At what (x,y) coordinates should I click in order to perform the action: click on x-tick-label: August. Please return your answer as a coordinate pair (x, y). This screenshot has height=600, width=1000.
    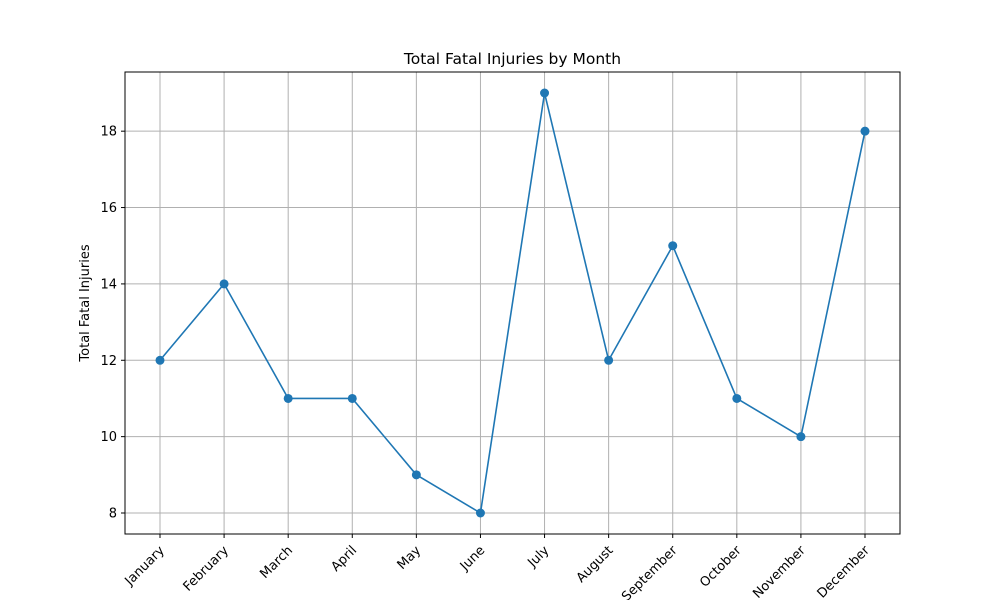
    Looking at the image, I should click on (595, 564).